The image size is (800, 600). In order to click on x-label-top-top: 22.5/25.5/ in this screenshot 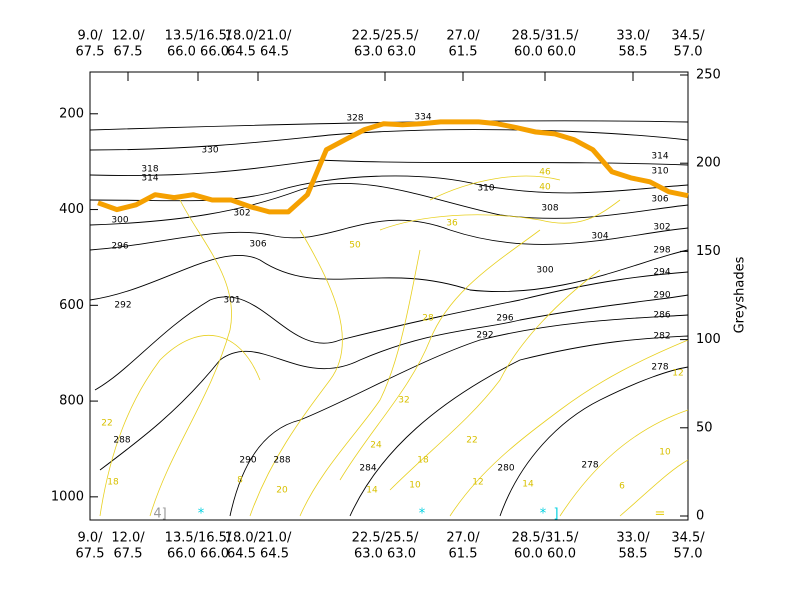, I will do `click(385, 36)`.